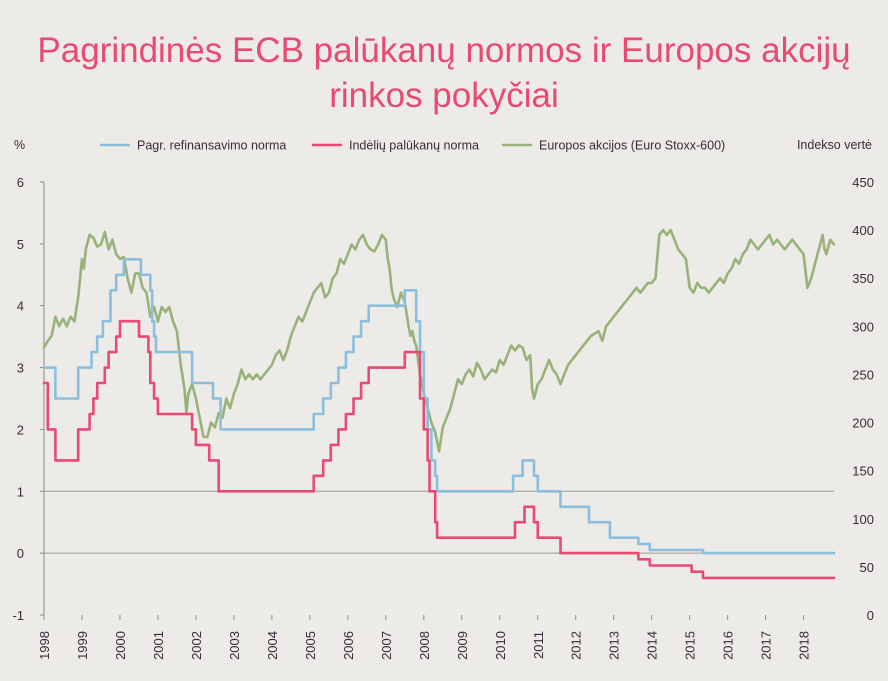  What do you see at coordinates (500, 645) in the screenshot?
I see `x-tick-label: 2010` at bounding box center [500, 645].